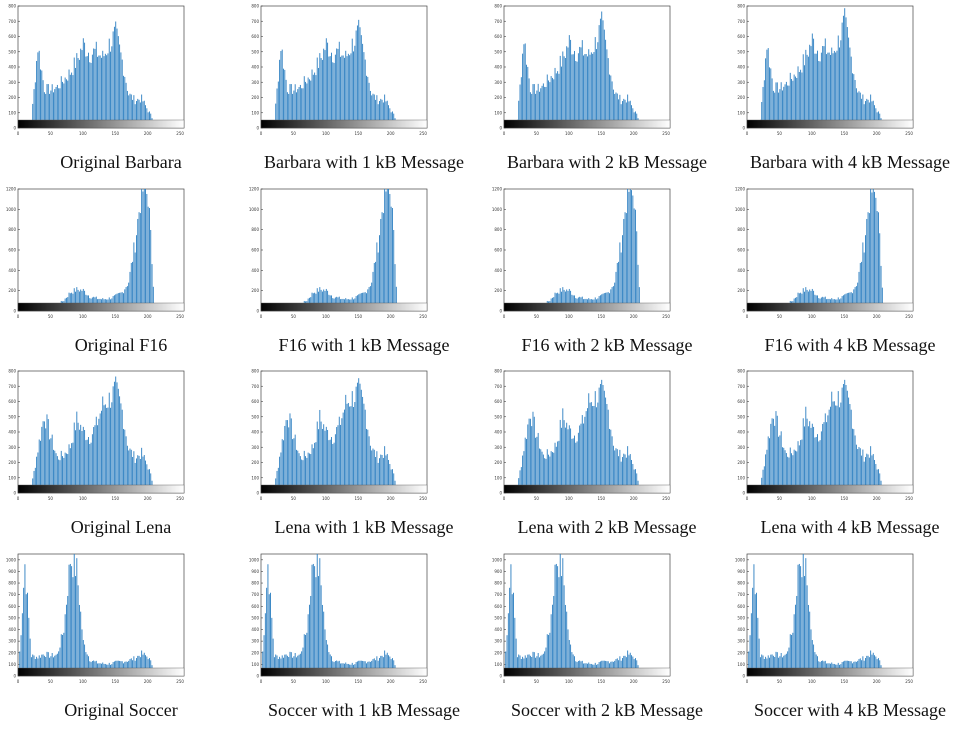 The width and height of the screenshot is (971, 736). What do you see at coordinates (830, 489) in the screenshot?
I see `grayscale-colorbar` at bounding box center [830, 489].